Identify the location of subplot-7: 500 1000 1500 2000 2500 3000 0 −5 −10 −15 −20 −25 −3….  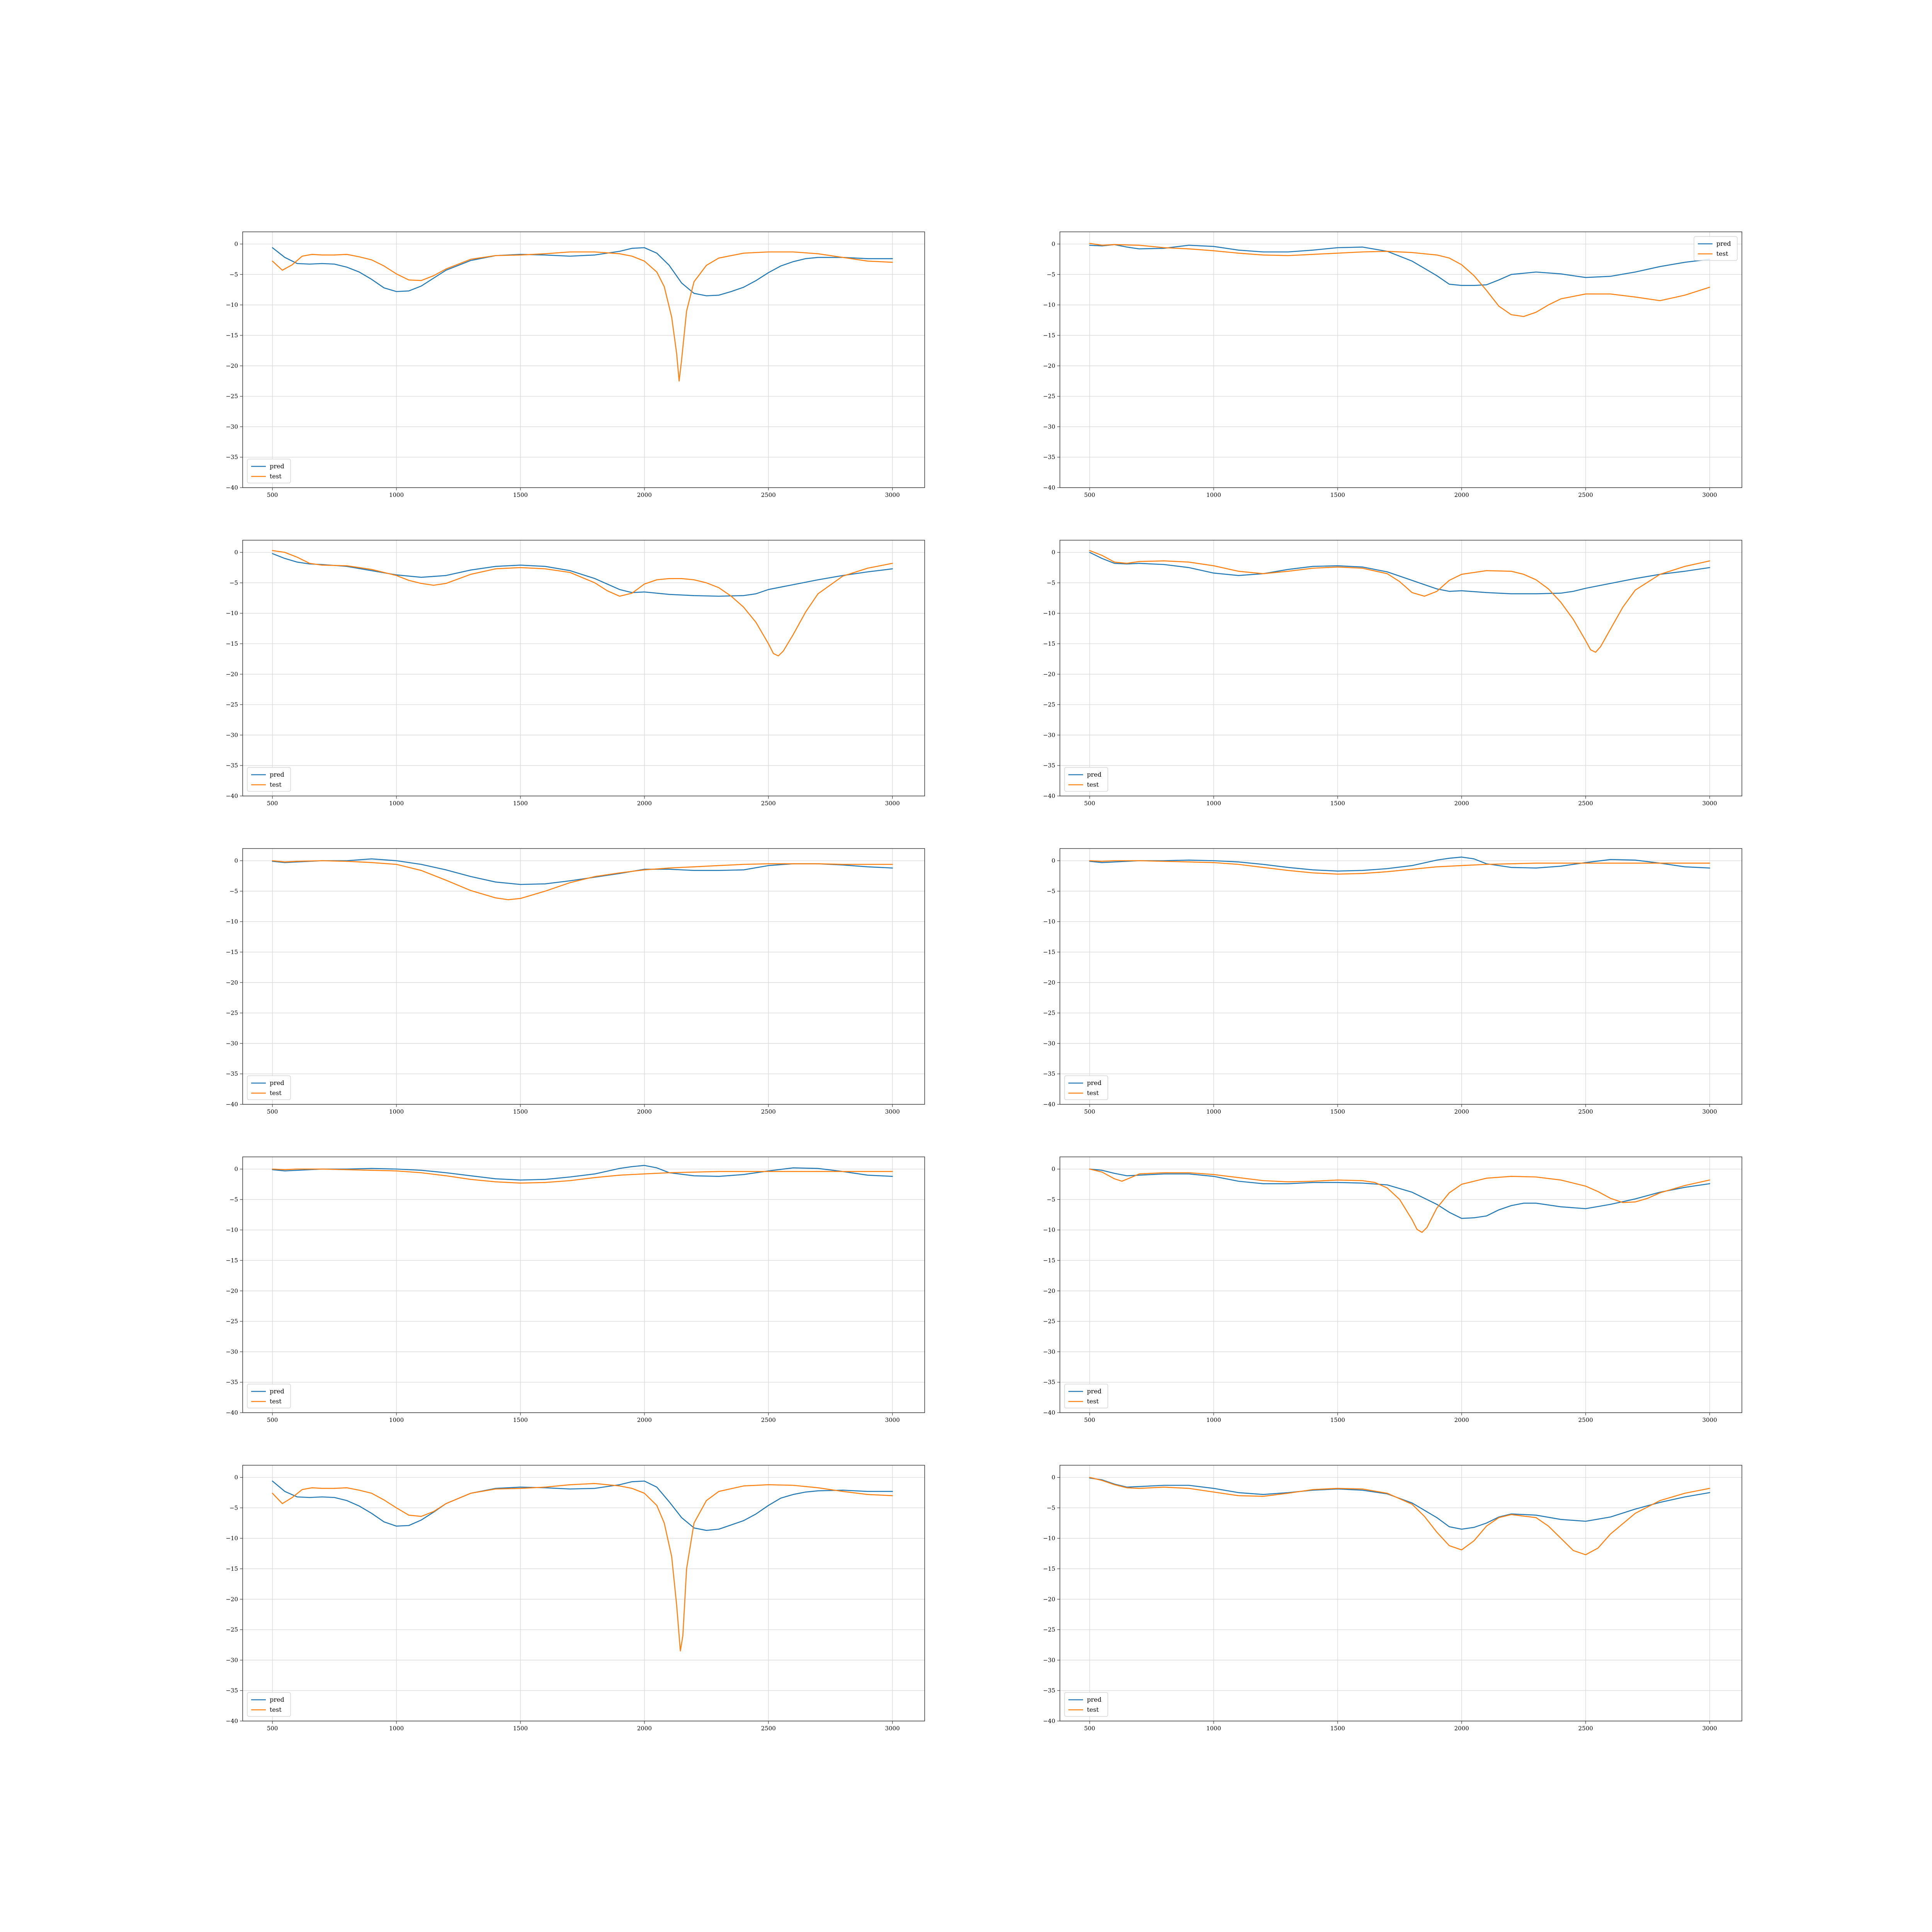
(575, 1290).